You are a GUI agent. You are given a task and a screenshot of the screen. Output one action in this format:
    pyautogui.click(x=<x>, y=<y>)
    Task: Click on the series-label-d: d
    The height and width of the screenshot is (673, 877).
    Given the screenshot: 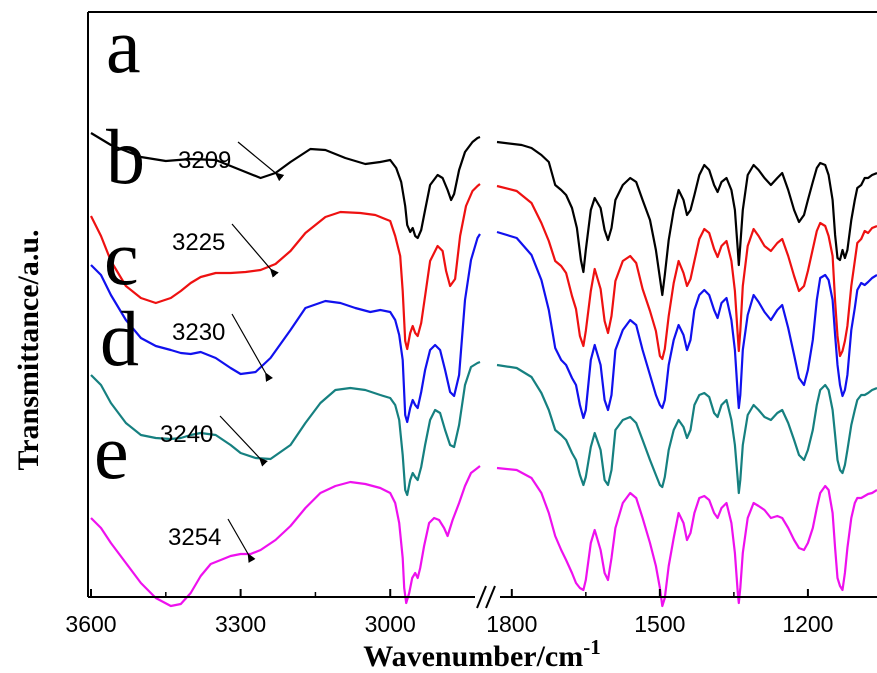 What is the action you would take?
    pyautogui.click(x=119, y=338)
    